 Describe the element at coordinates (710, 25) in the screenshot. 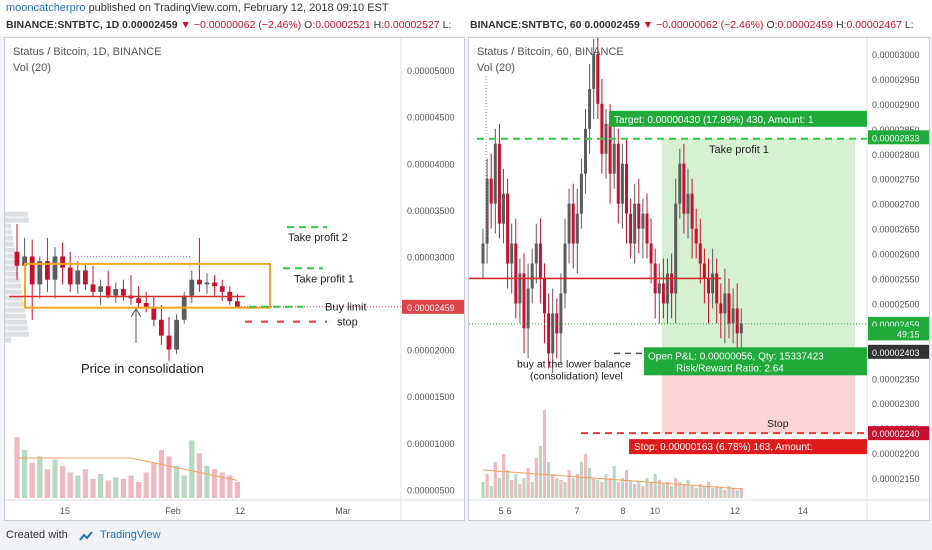

I see `right-change: −0.00000062 (−2.46%)` at that location.